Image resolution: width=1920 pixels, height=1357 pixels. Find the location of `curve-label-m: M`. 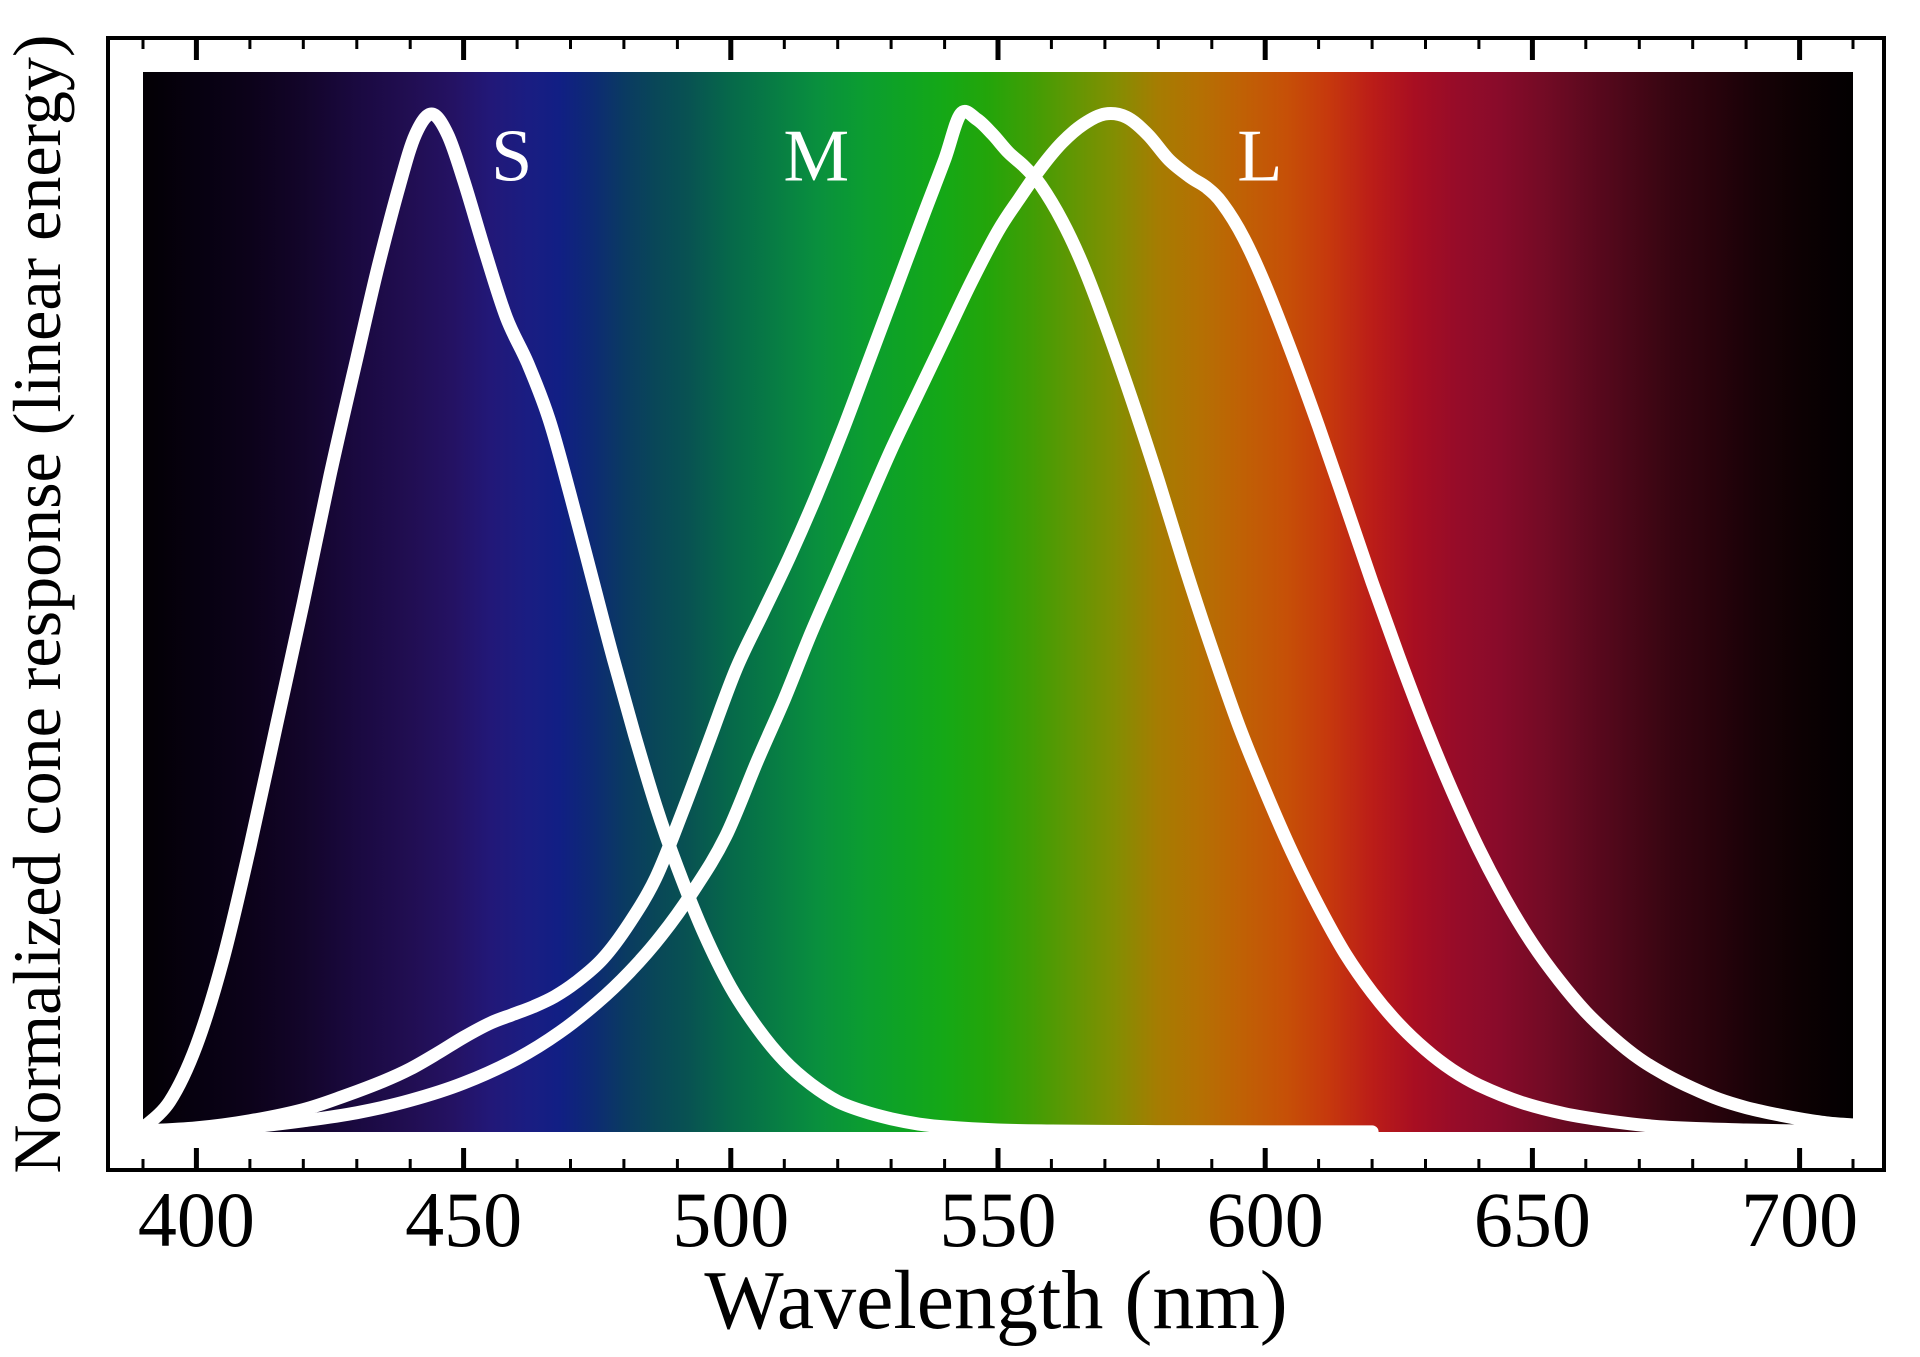

curve-label-m: M is located at coordinates (816, 157).